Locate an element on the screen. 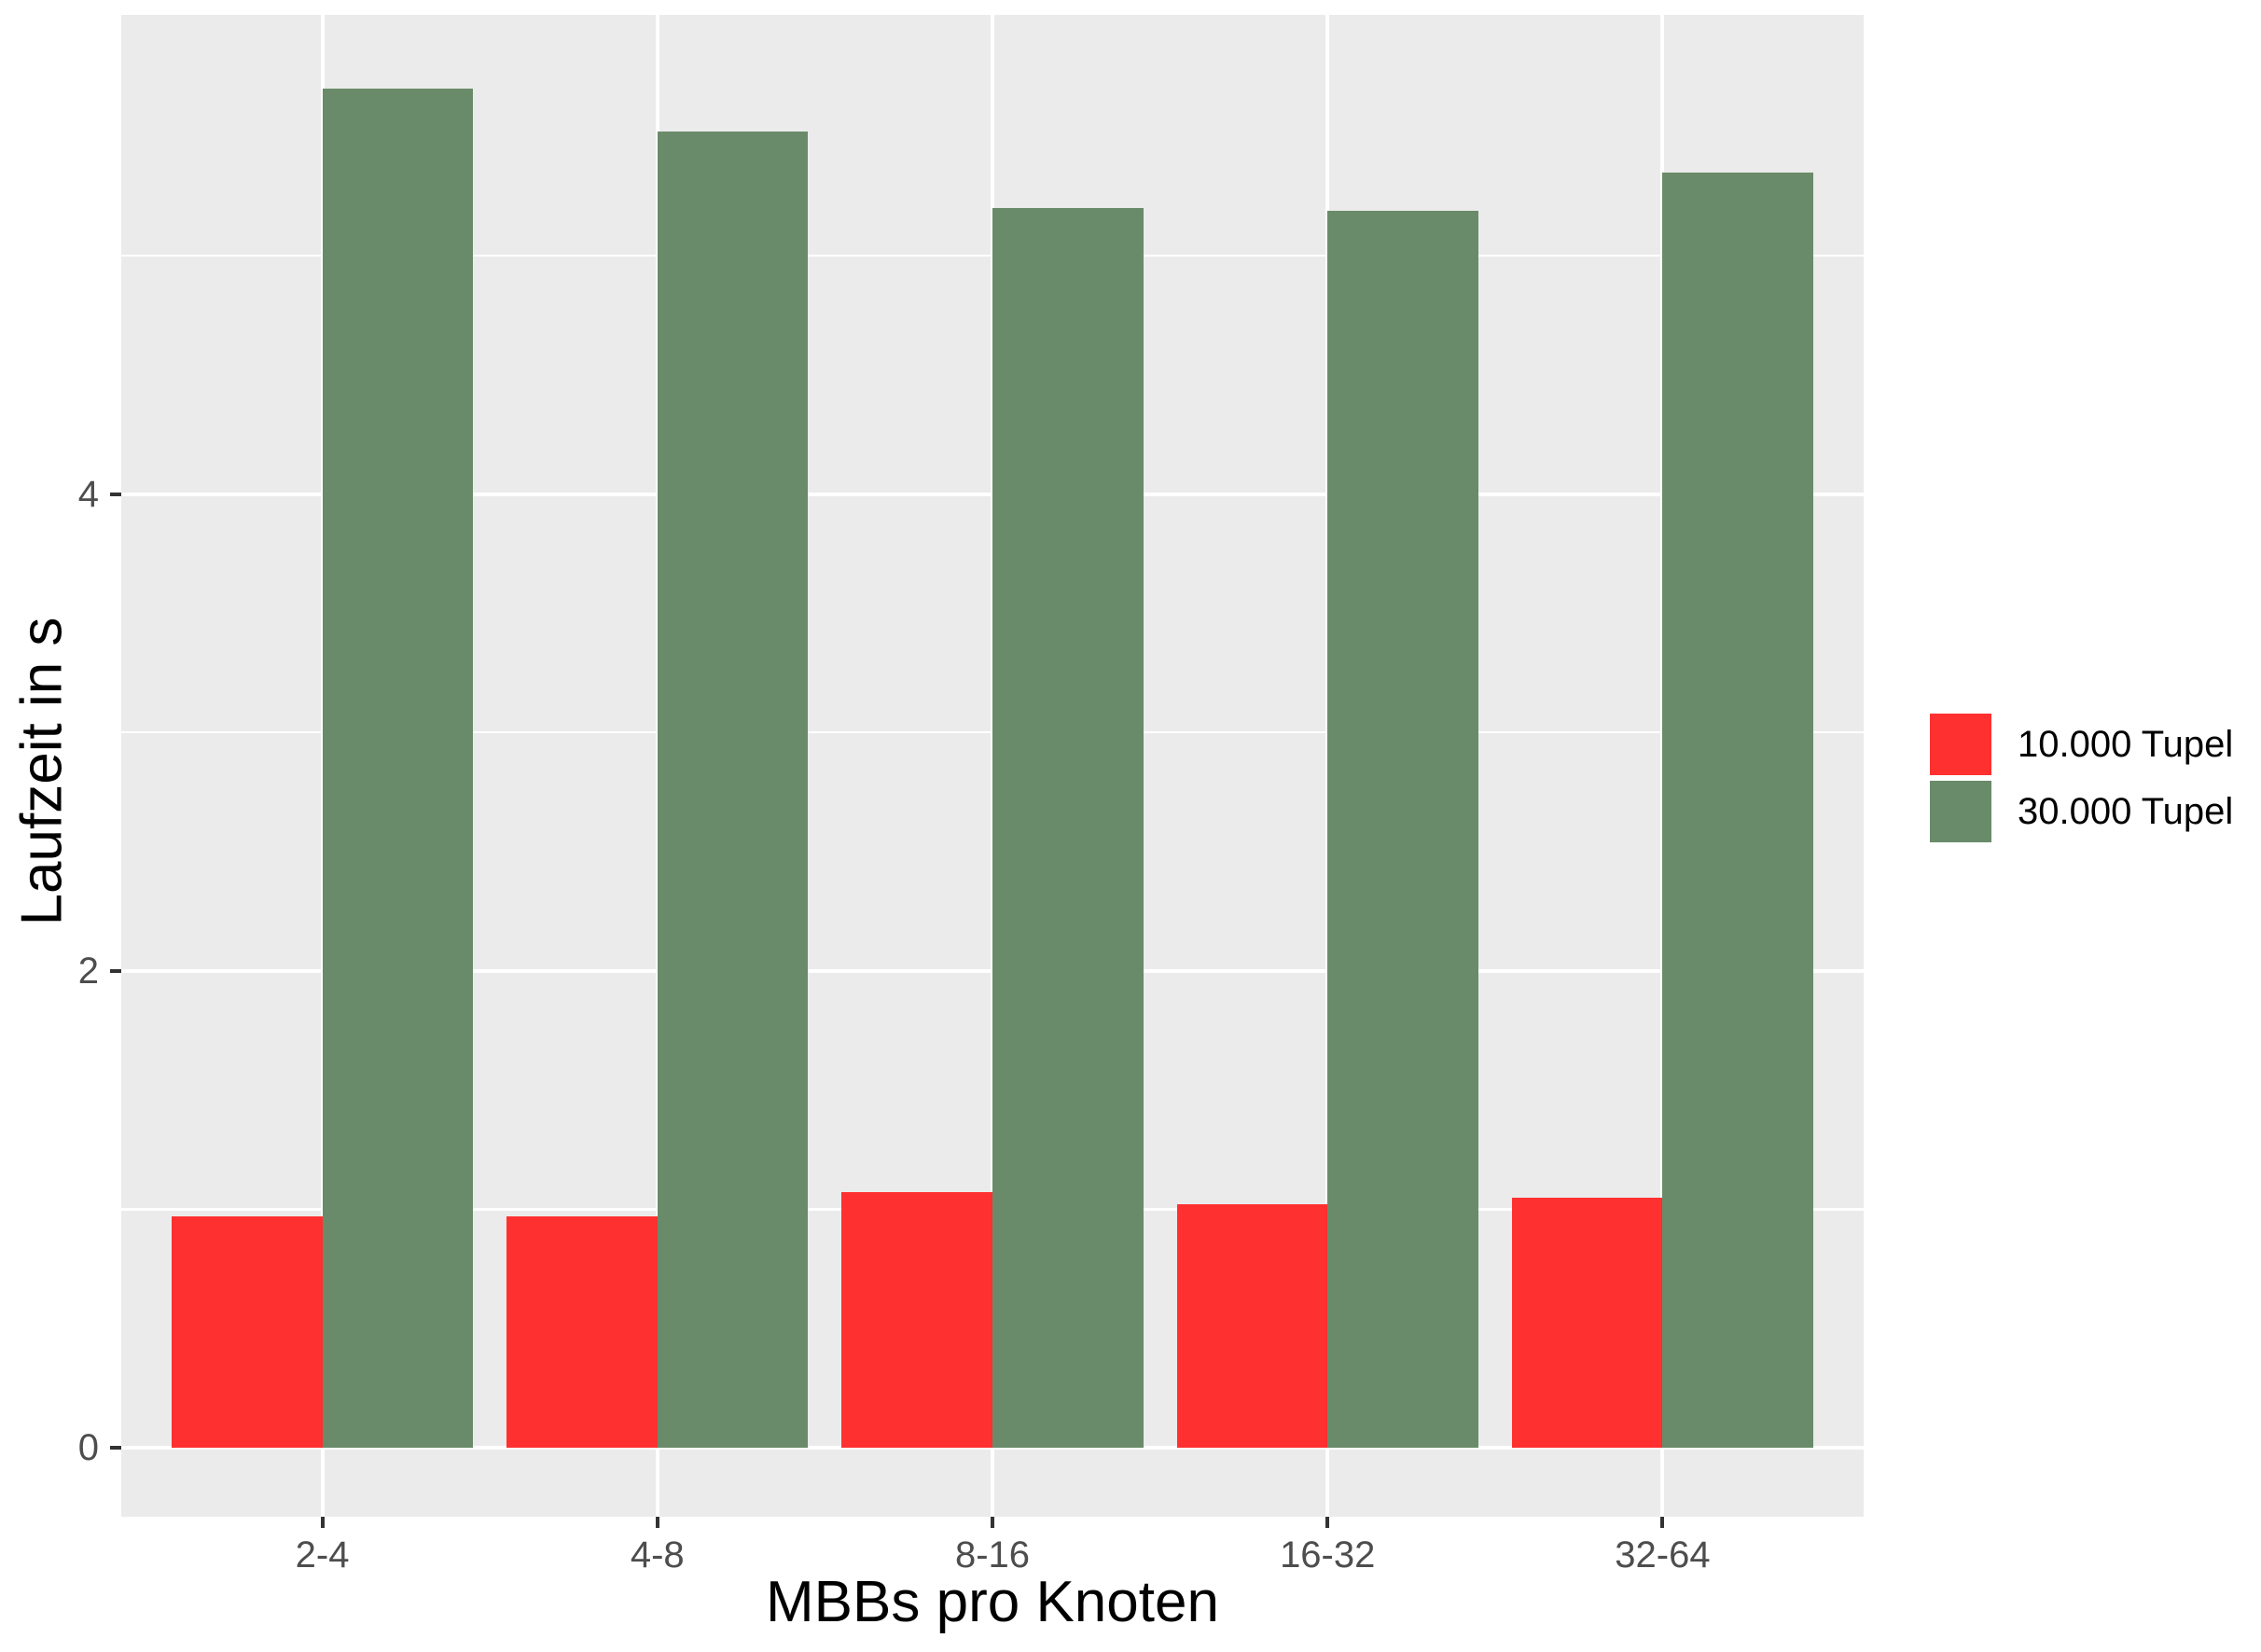 The width and height of the screenshot is (2261, 1652). x-tick-label-4-8: 4-8 is located at coordinates (657, 1555).